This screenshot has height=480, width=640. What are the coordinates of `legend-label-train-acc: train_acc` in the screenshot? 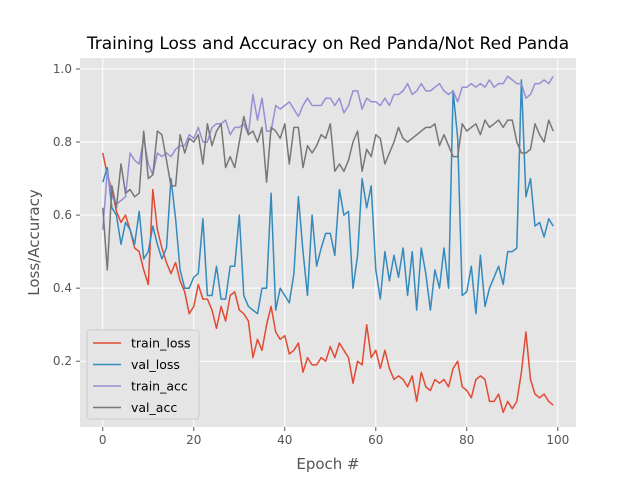 It's located at (159, 386).